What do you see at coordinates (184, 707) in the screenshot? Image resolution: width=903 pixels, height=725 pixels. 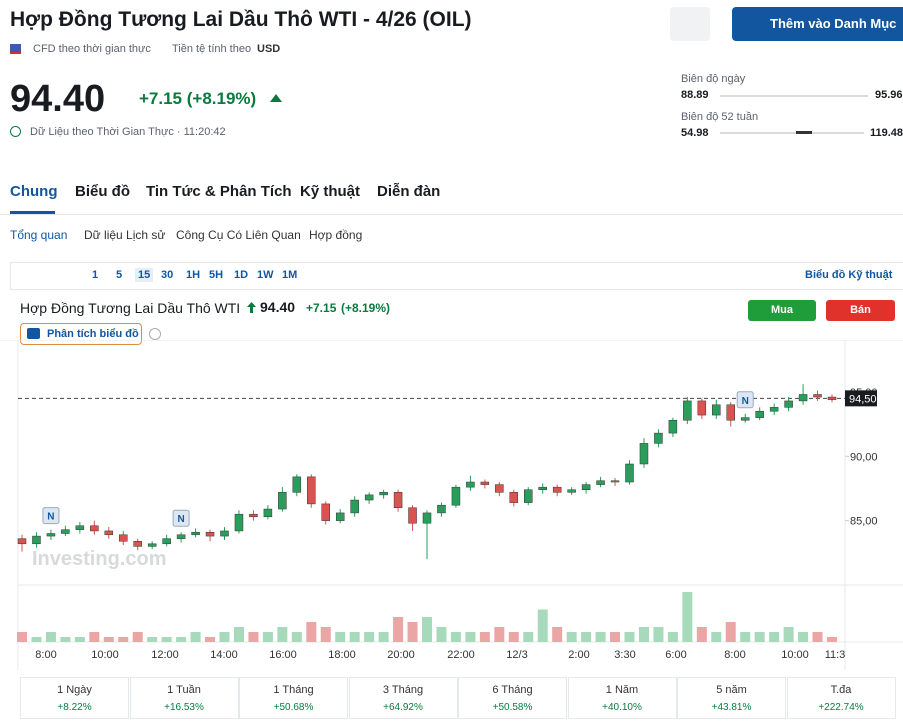 I see `perf-value: +16.53%` at bounding box center [184, 707].